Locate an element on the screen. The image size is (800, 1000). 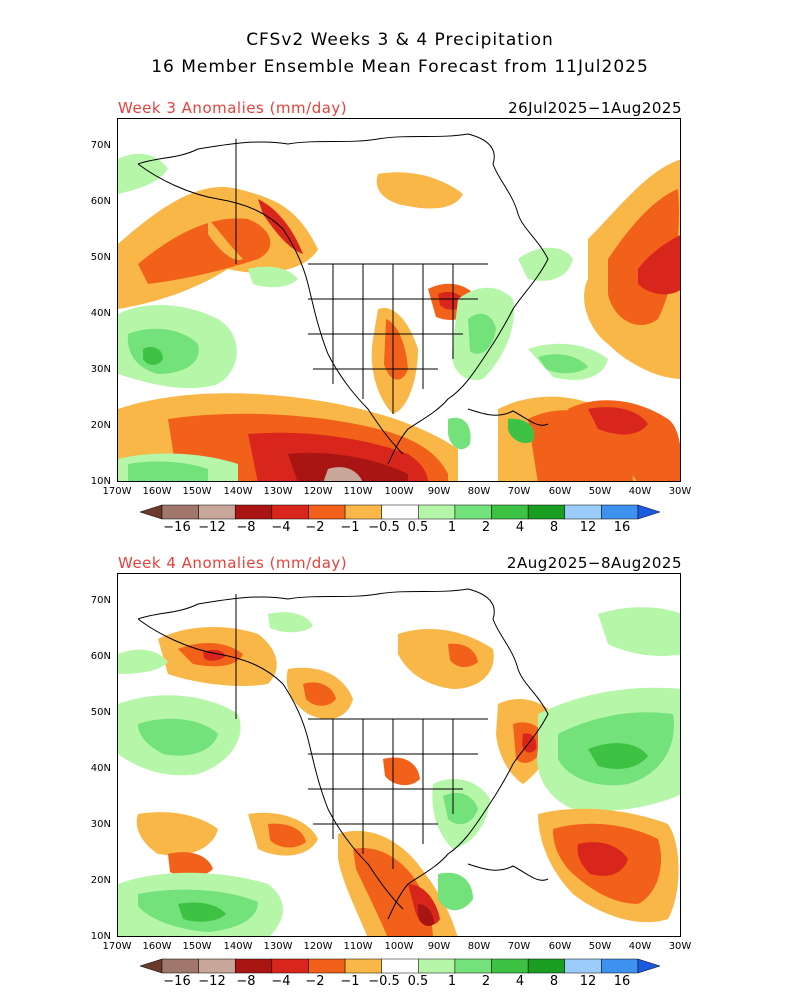
lon-label: 170W is located at coordinates (117, 946).